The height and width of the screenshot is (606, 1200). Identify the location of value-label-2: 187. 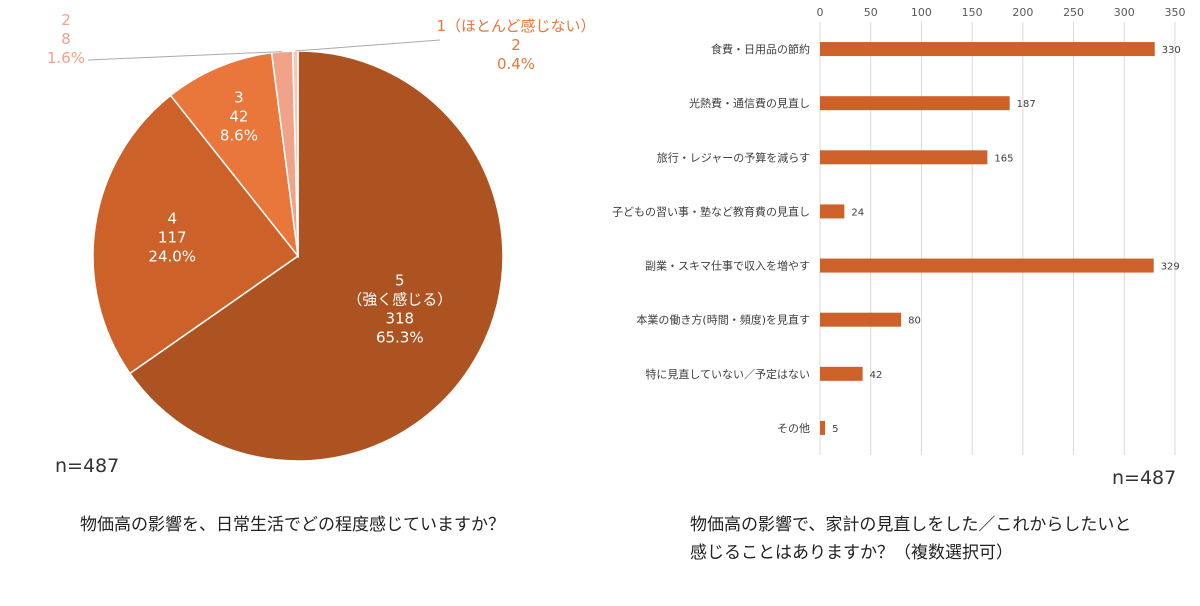
(1026, 104).